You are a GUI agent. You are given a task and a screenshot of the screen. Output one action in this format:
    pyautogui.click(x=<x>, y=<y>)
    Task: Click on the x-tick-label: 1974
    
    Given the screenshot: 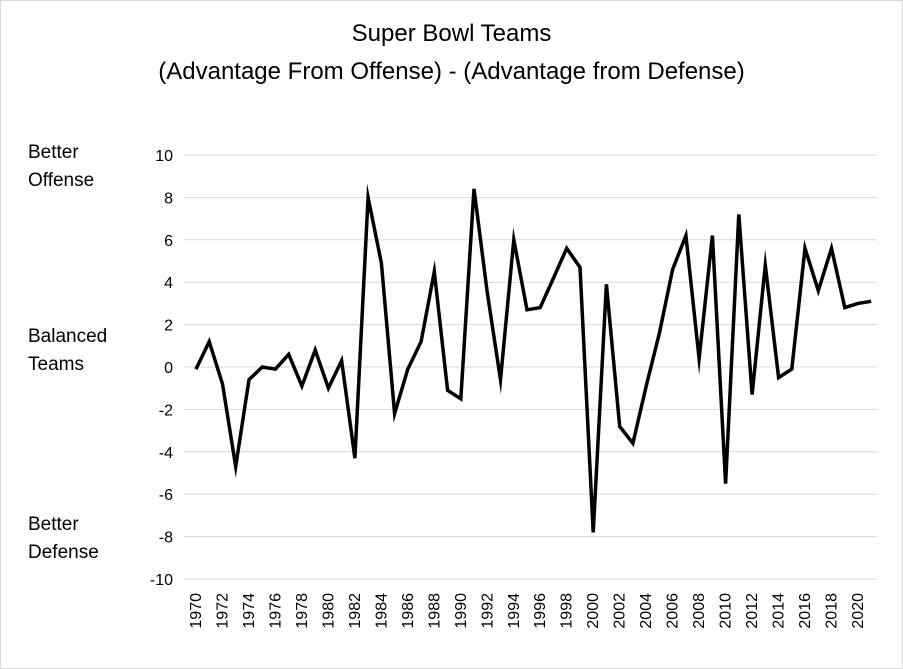 What is the action you would take?
    pyautogui.click(x=249, y=611)
    